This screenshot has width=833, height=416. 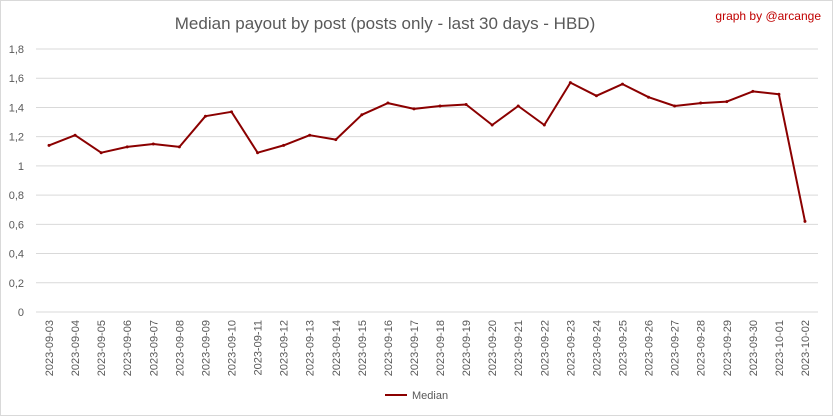 I want to click on x-tick-label: 2023-09-11, so click(x=259, y=347).